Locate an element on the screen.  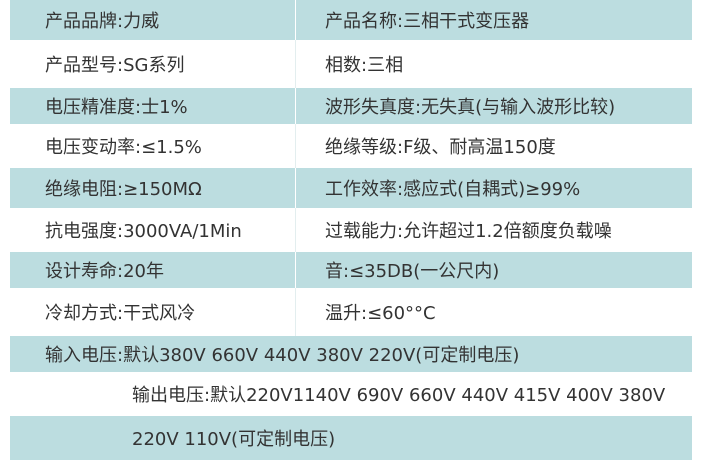
table-cell: 波形失真度:无失真(与输入波形比较) is located at coordinates (470, 107).